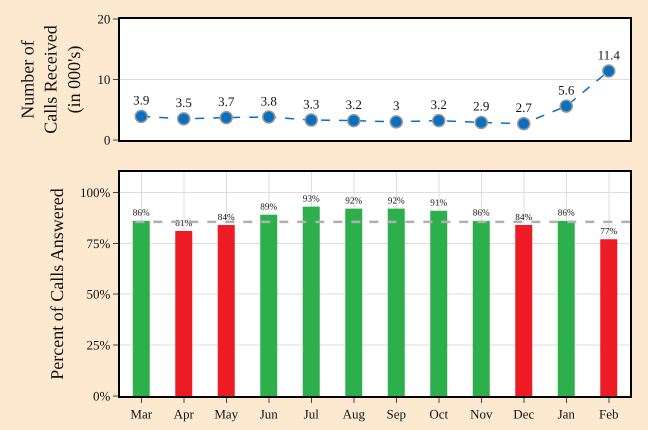 This screenshot has width=648, height=430. Describe the element at coordinates (396, 106) in the screenshot. I see `data-label: 3` at that location.